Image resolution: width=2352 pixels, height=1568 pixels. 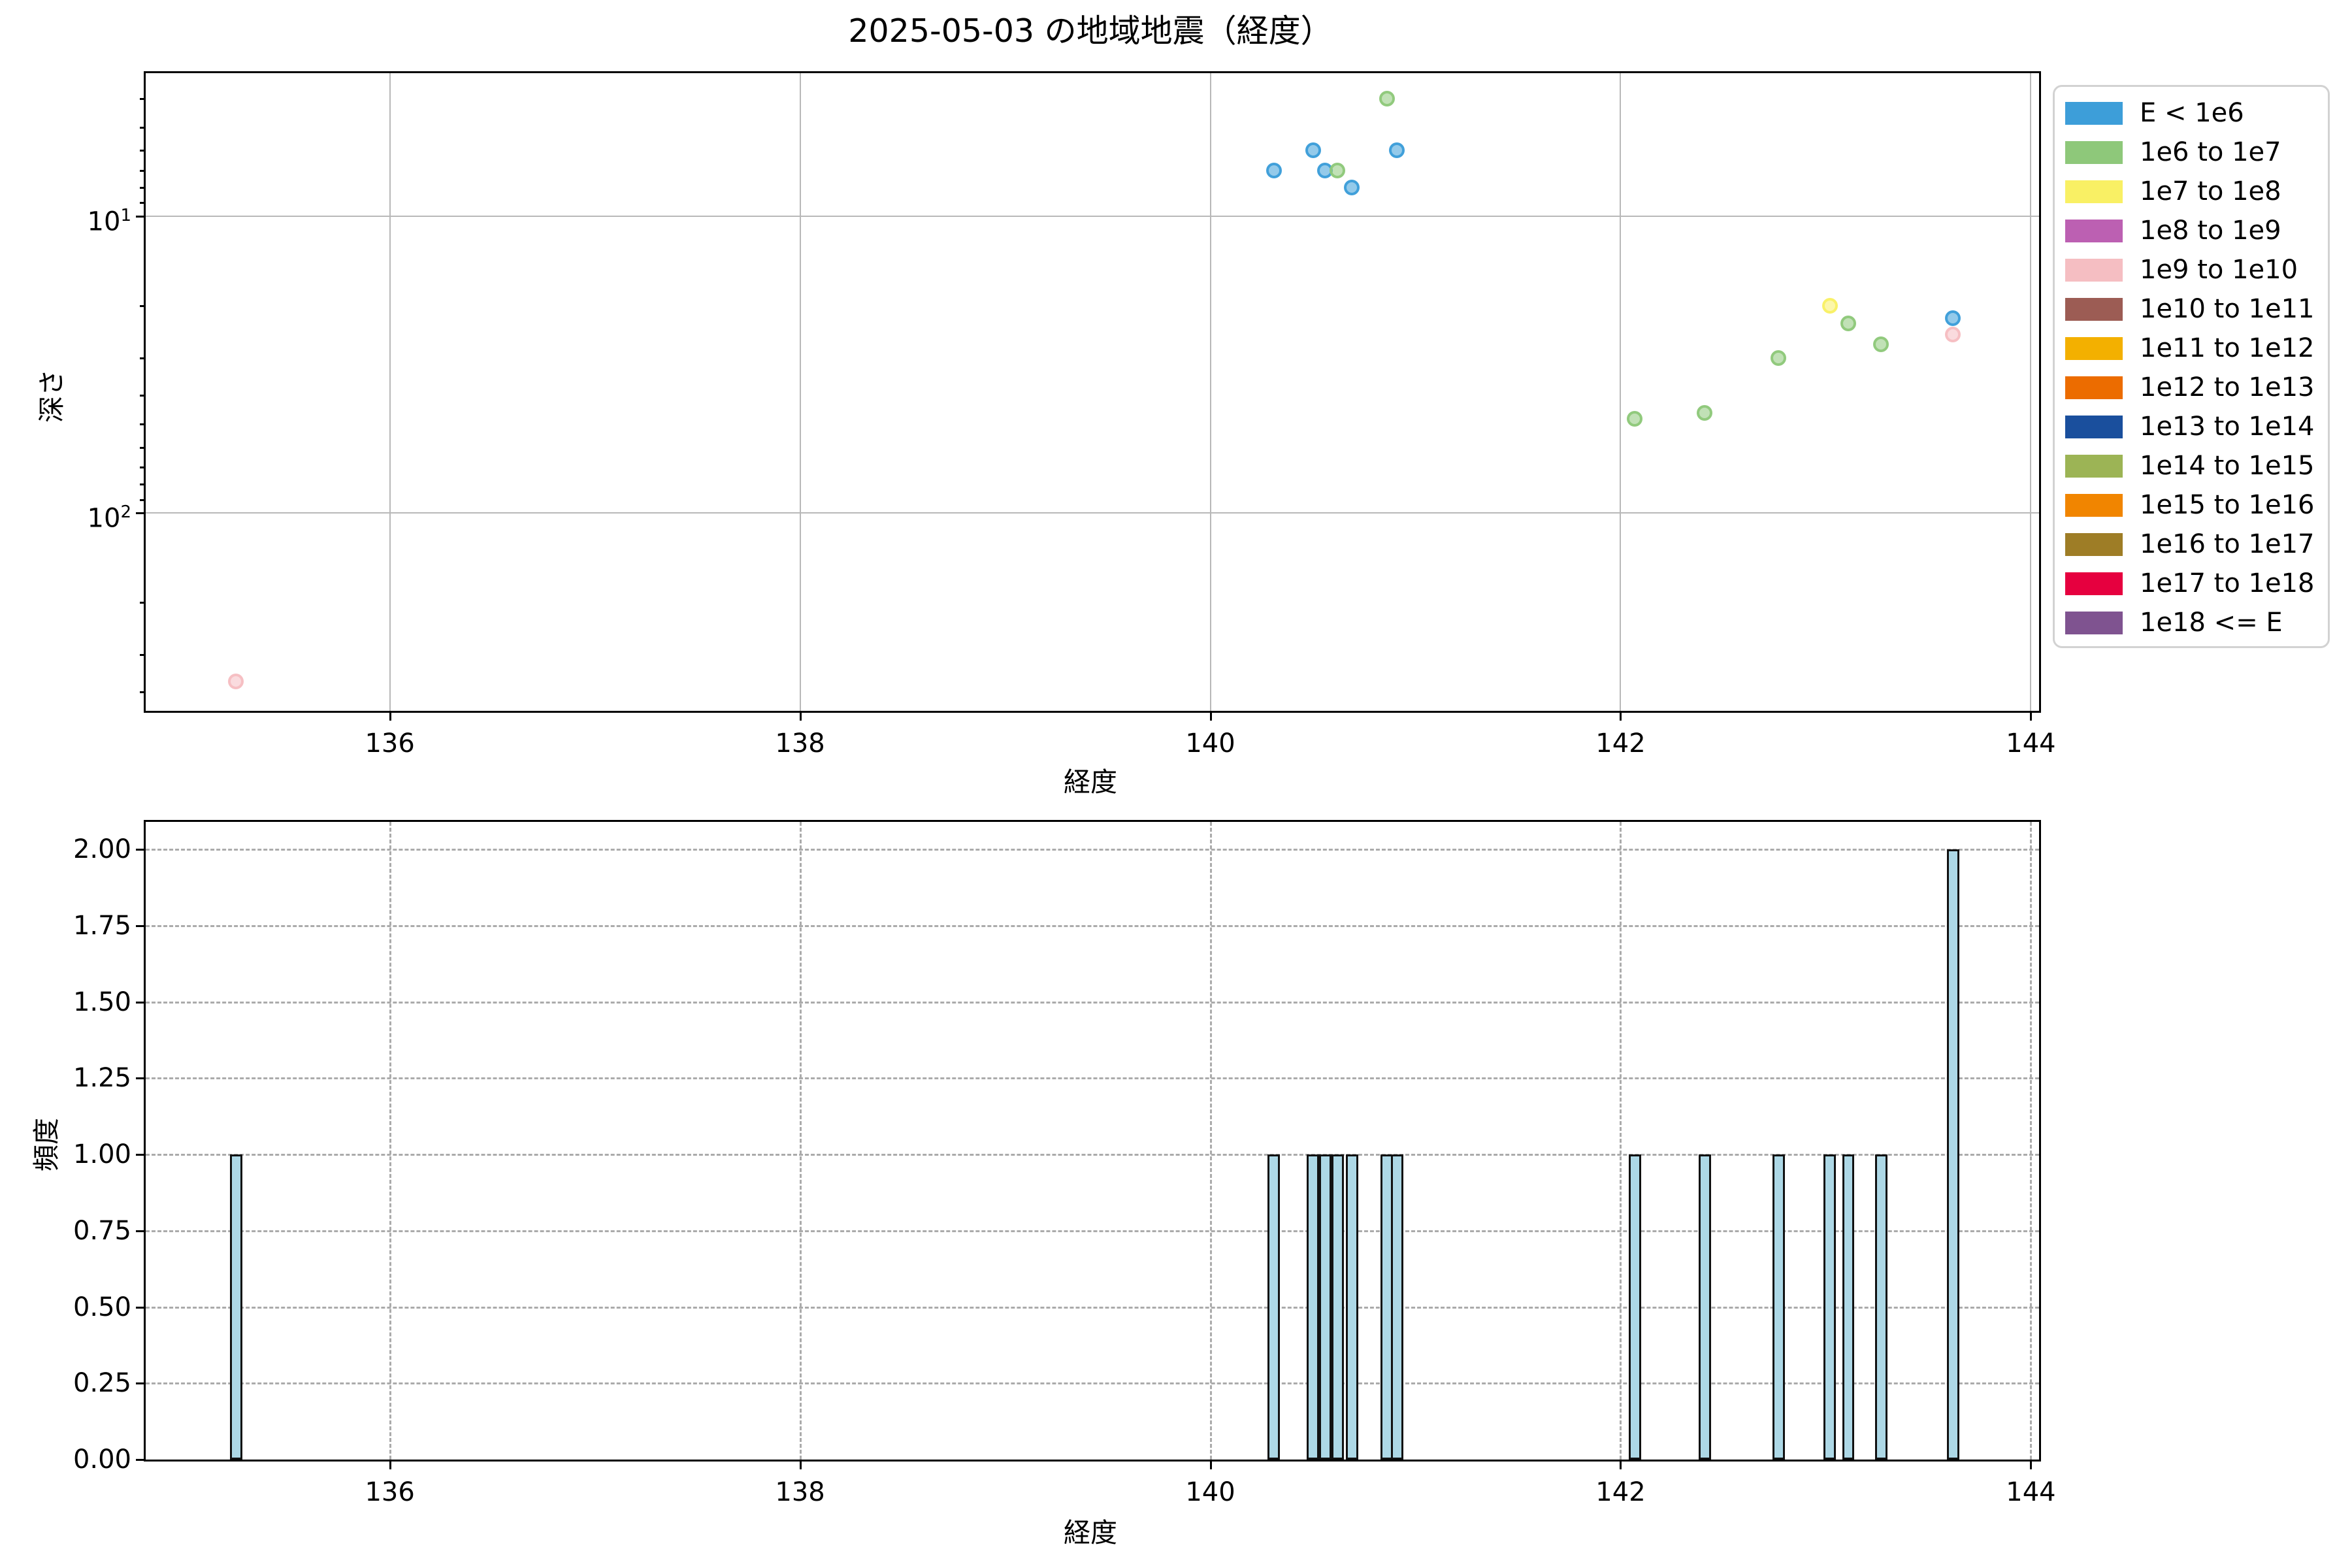 I want to click on legend-item: 1e8 to 1e9, so click(x=2191, y=230).